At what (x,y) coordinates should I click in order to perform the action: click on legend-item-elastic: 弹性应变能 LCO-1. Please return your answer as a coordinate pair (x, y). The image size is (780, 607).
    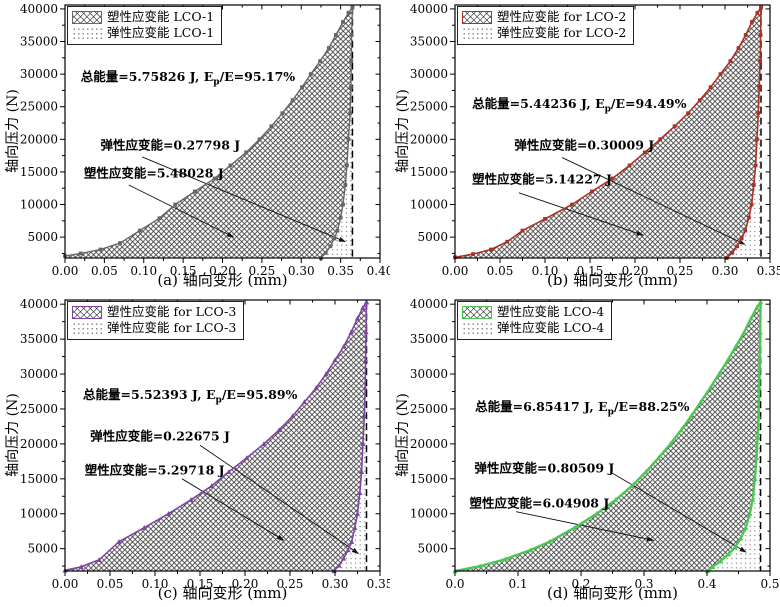
    Looking at the image, I should click on (143, 33).